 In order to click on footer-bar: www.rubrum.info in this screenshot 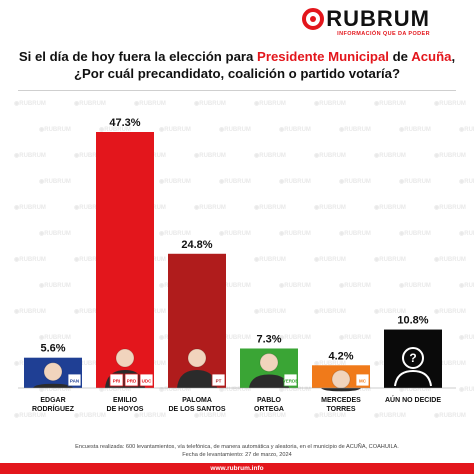, I will do `click(237, 468)`.